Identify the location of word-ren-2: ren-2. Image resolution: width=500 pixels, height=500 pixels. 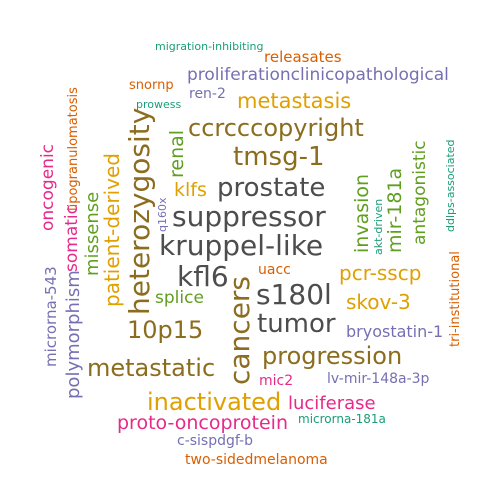
(207, 94).